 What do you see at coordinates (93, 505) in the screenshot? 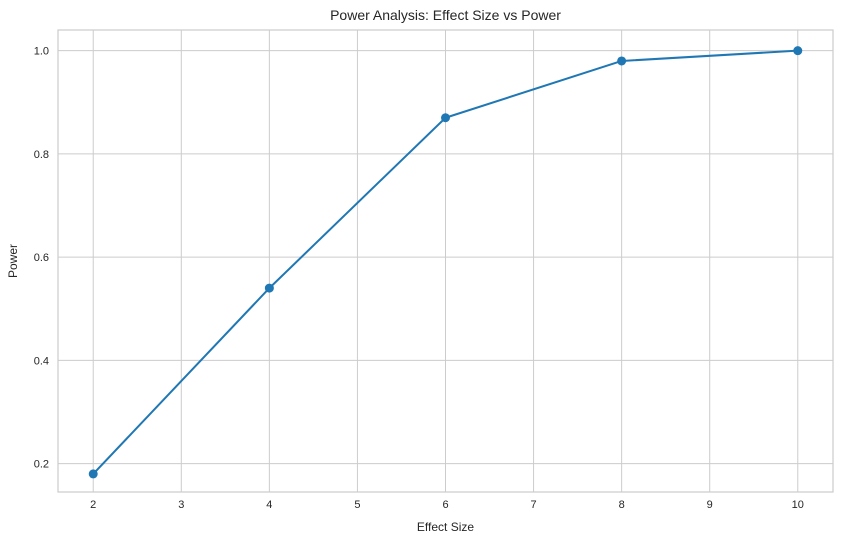
I see `x-tick-label: 2` at bounding box center [93, 505].